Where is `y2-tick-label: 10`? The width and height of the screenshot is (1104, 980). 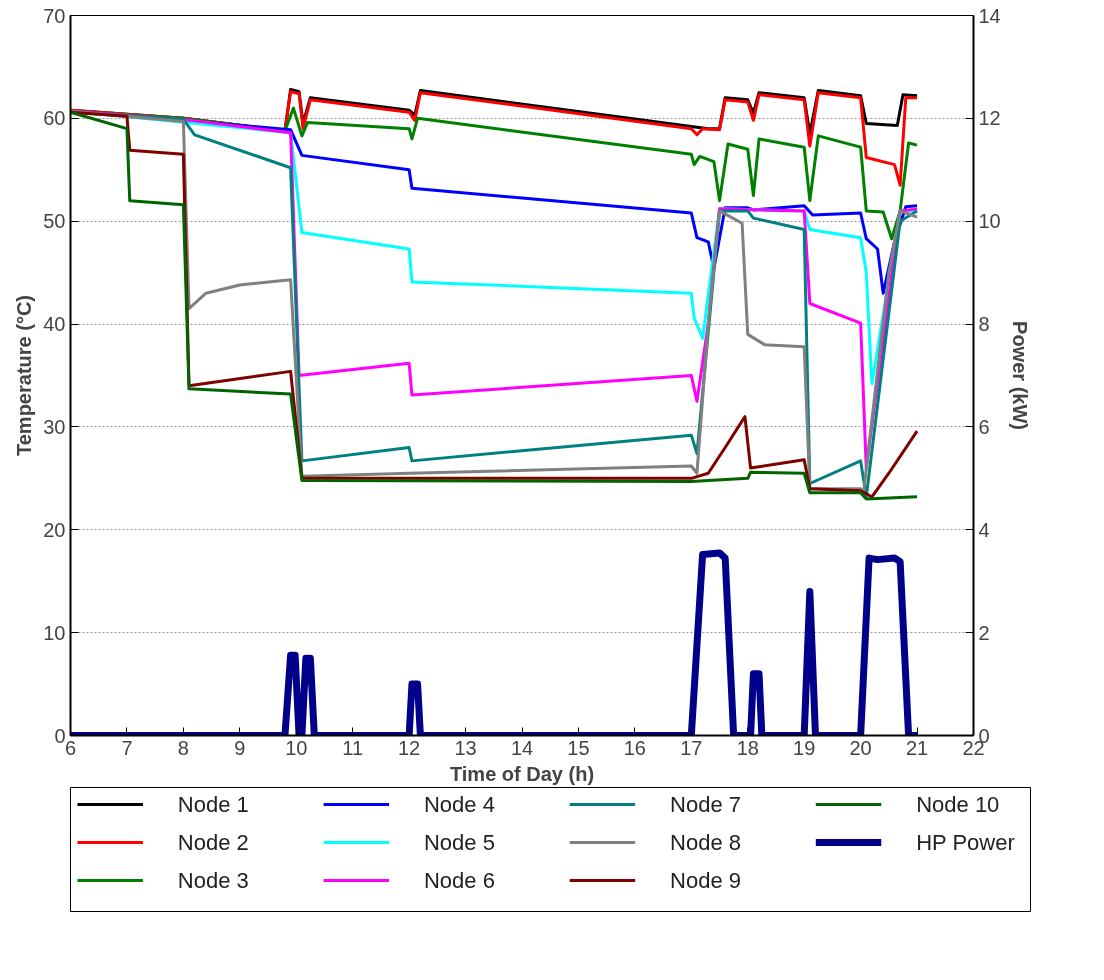
y2-tick-label: 10 is located at coordinates (989, 221).